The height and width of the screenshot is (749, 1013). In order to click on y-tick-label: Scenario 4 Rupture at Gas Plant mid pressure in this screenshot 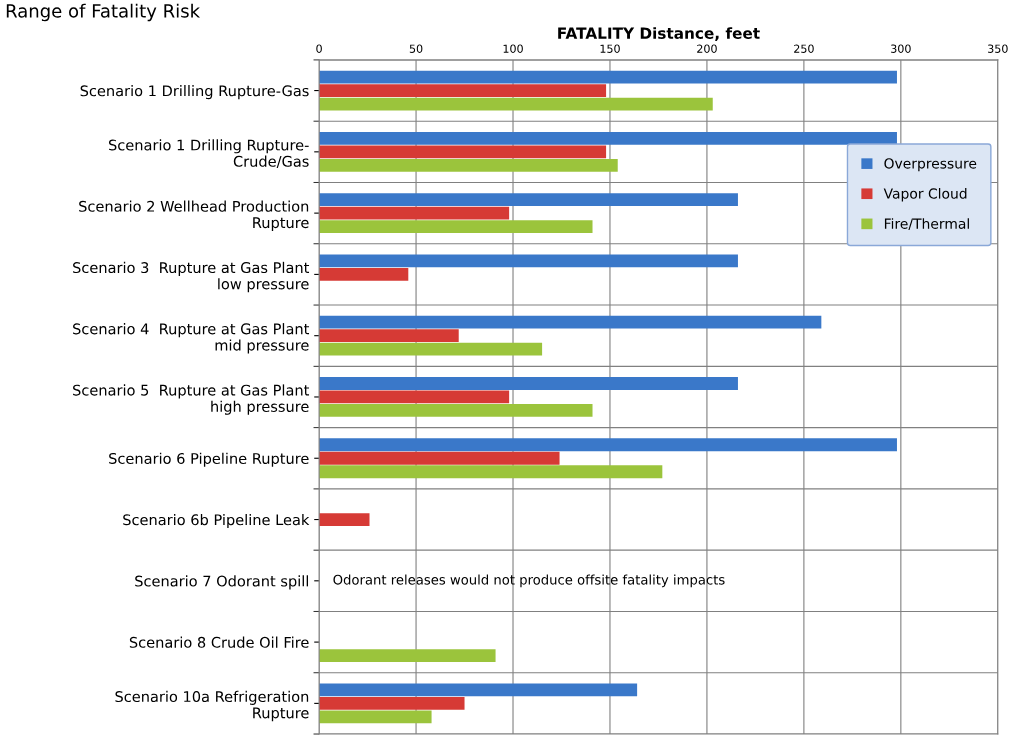, I will do `click(191, 338)`.